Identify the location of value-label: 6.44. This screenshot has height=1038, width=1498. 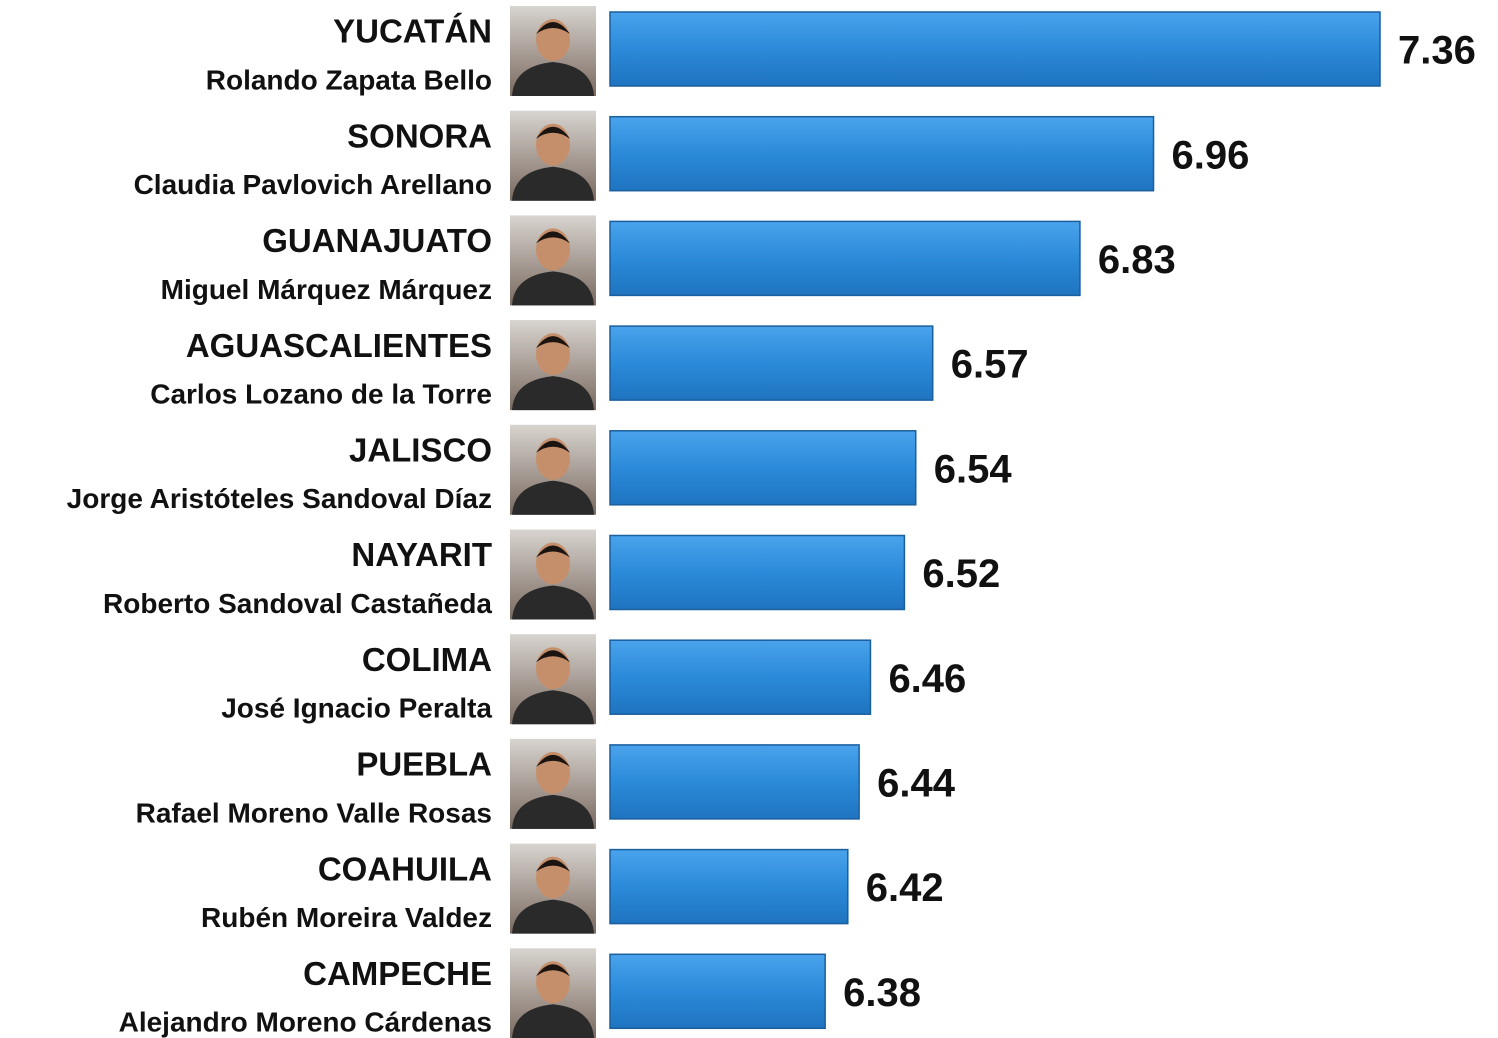
(916, 783).